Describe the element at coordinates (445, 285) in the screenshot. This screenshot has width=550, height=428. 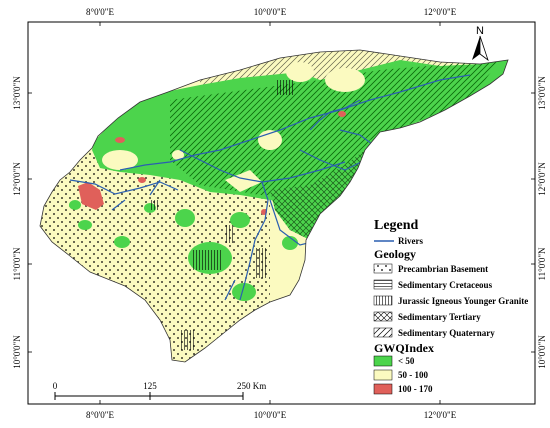
I see `geology-item-label: Sedimentary Cretaceous` at that location.